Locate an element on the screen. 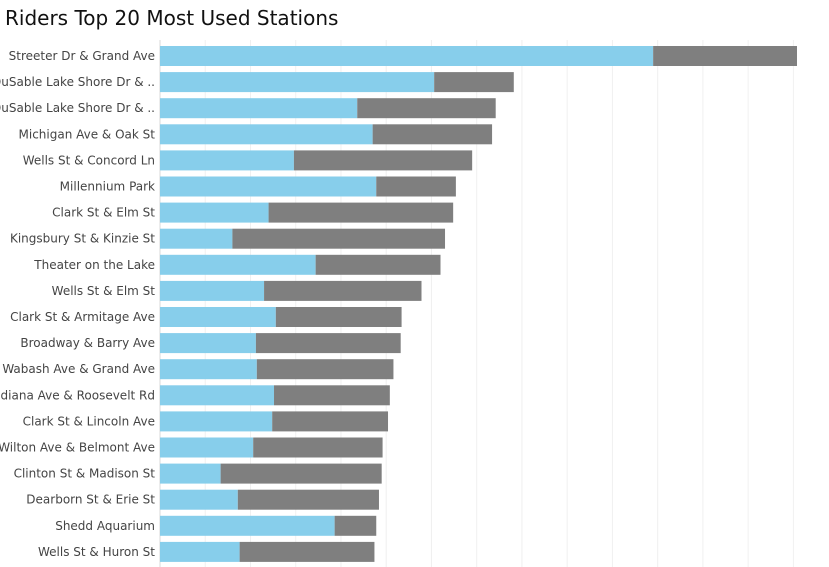  category-label: Wabash Ave & Grand Ave is located at coordinates (78, 369).